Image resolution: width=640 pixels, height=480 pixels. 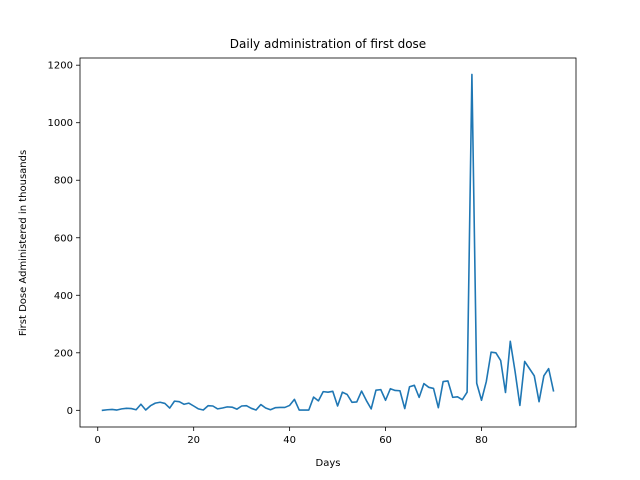 I want to click on x-axis-label: Days, so click(x=328, y=463).